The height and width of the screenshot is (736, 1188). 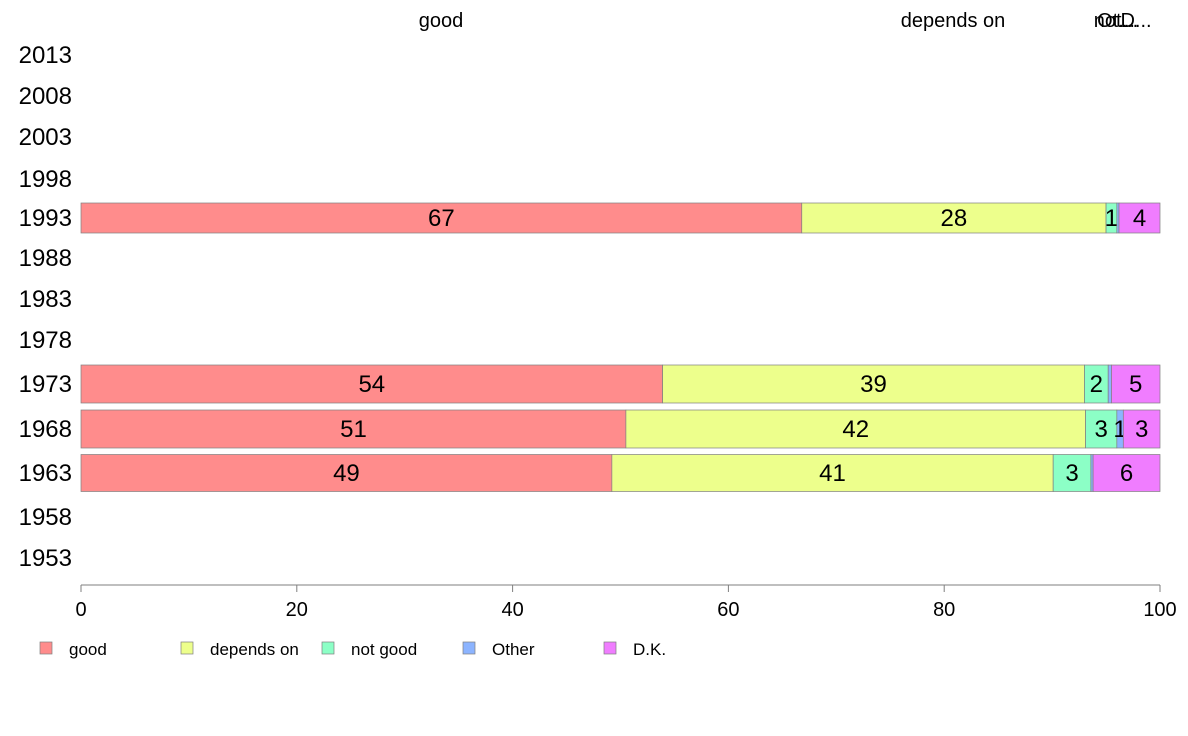 What do you see at coordinates (45, 429) in the screenshot?
I see `category-label: 1968` at bounding box center [45, 429].